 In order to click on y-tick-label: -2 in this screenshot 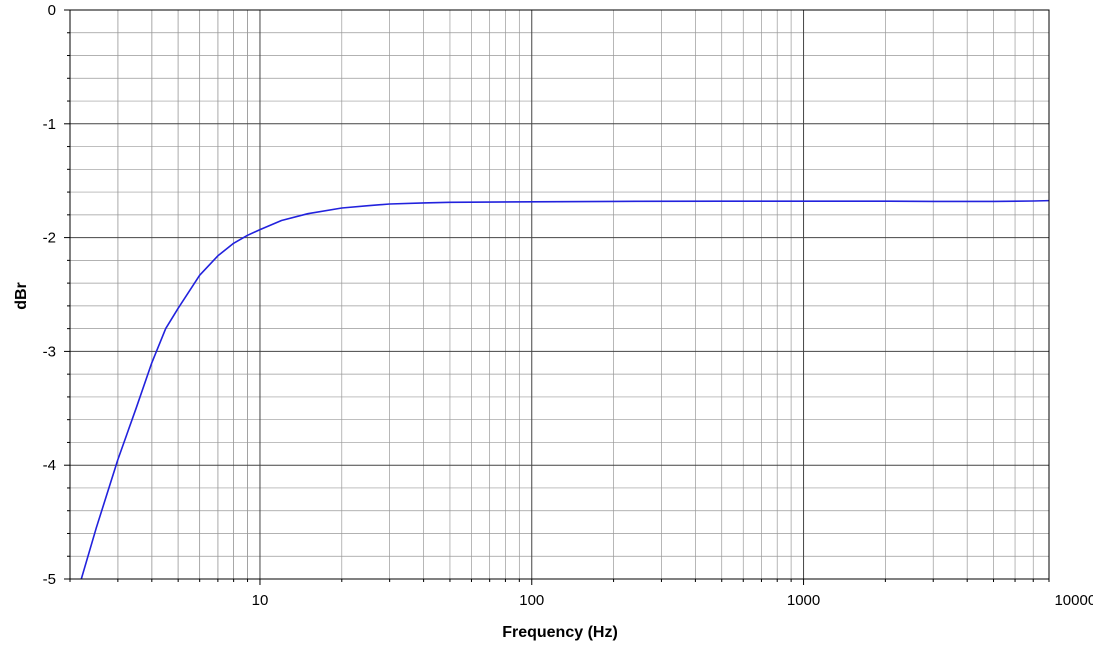, I will do `click(49, 238)`.